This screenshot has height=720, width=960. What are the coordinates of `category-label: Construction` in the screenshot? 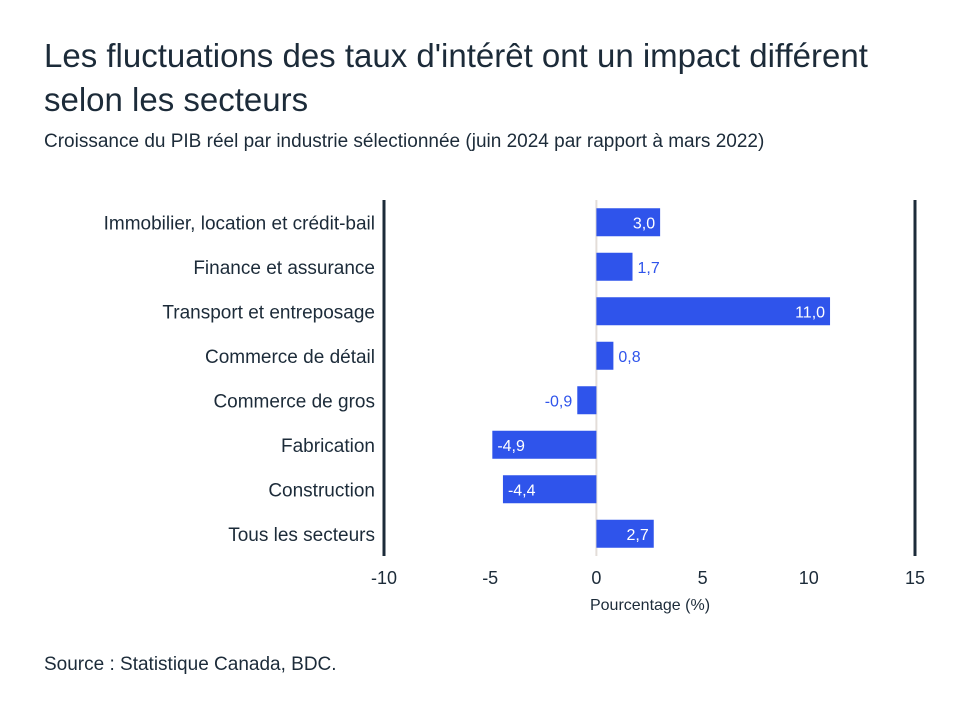 It's located at (321, 490).